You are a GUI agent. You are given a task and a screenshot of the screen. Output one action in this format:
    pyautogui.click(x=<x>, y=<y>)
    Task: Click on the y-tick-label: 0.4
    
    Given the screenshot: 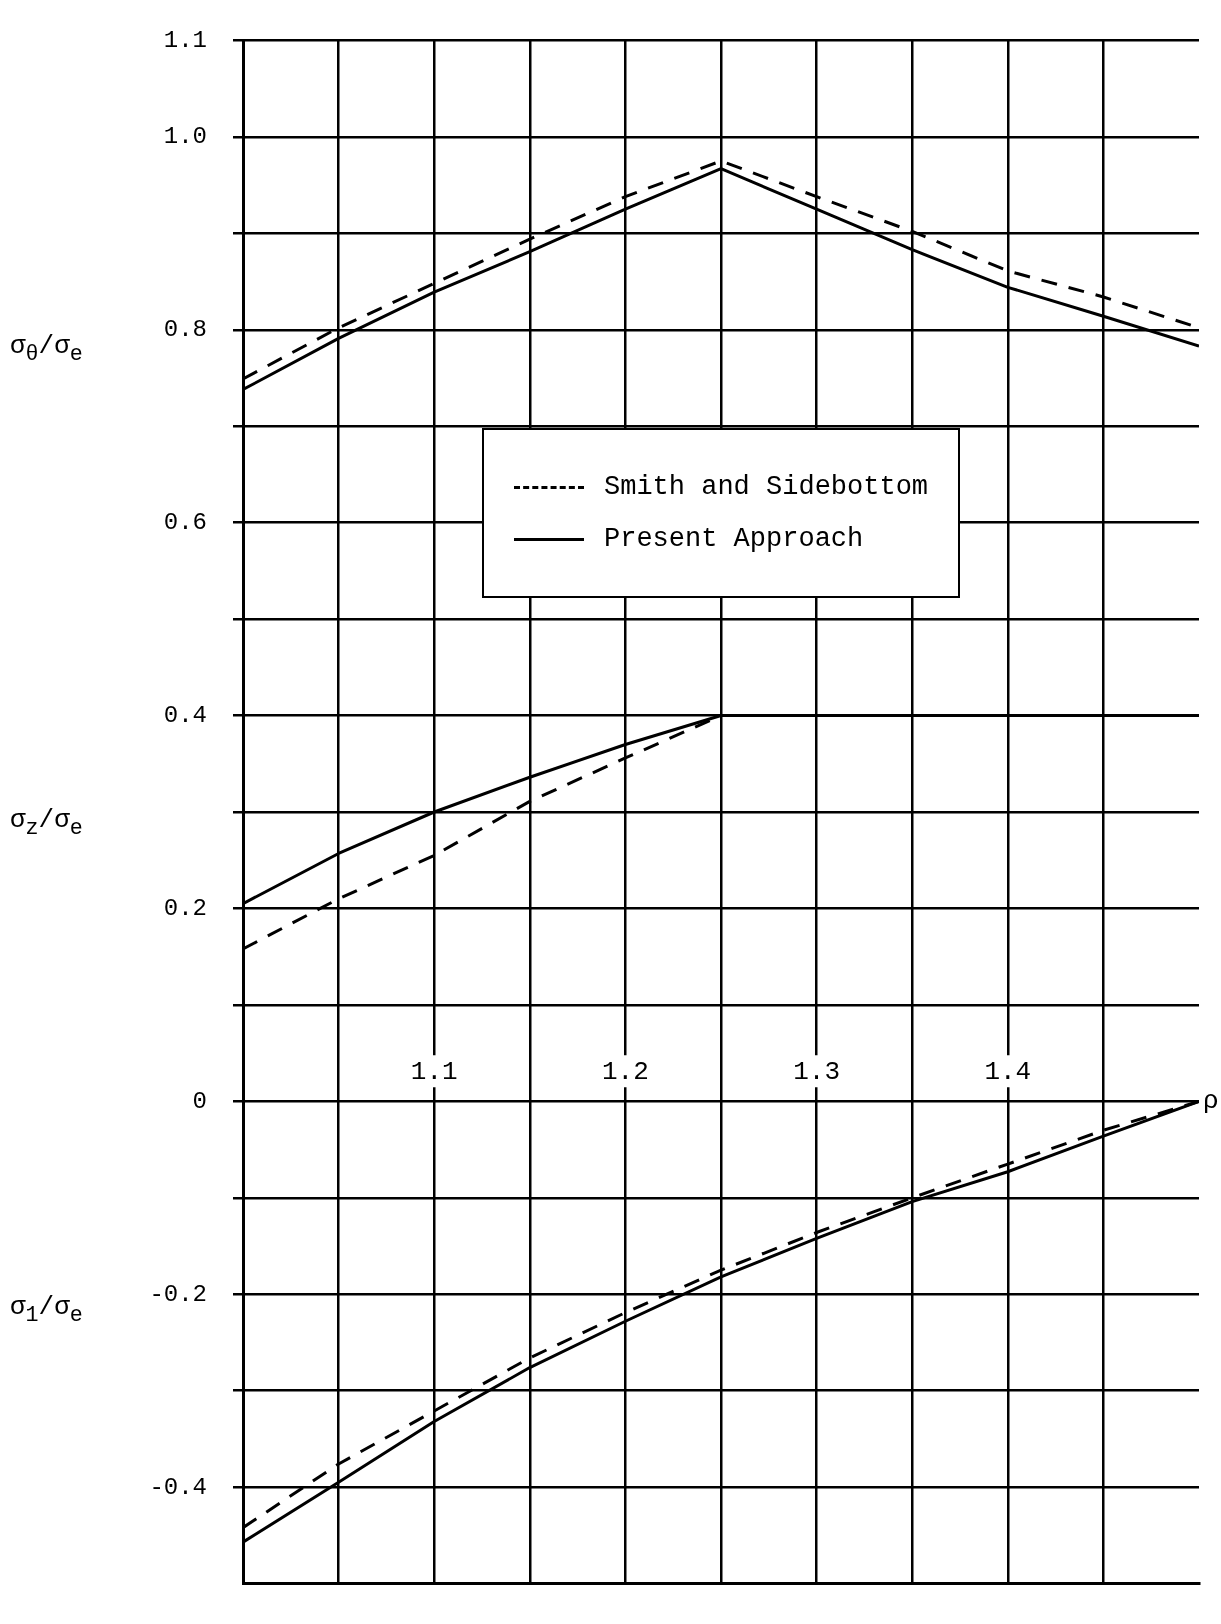 What is the action you would take?
    pyautogui.click(x=185, y=715)
    